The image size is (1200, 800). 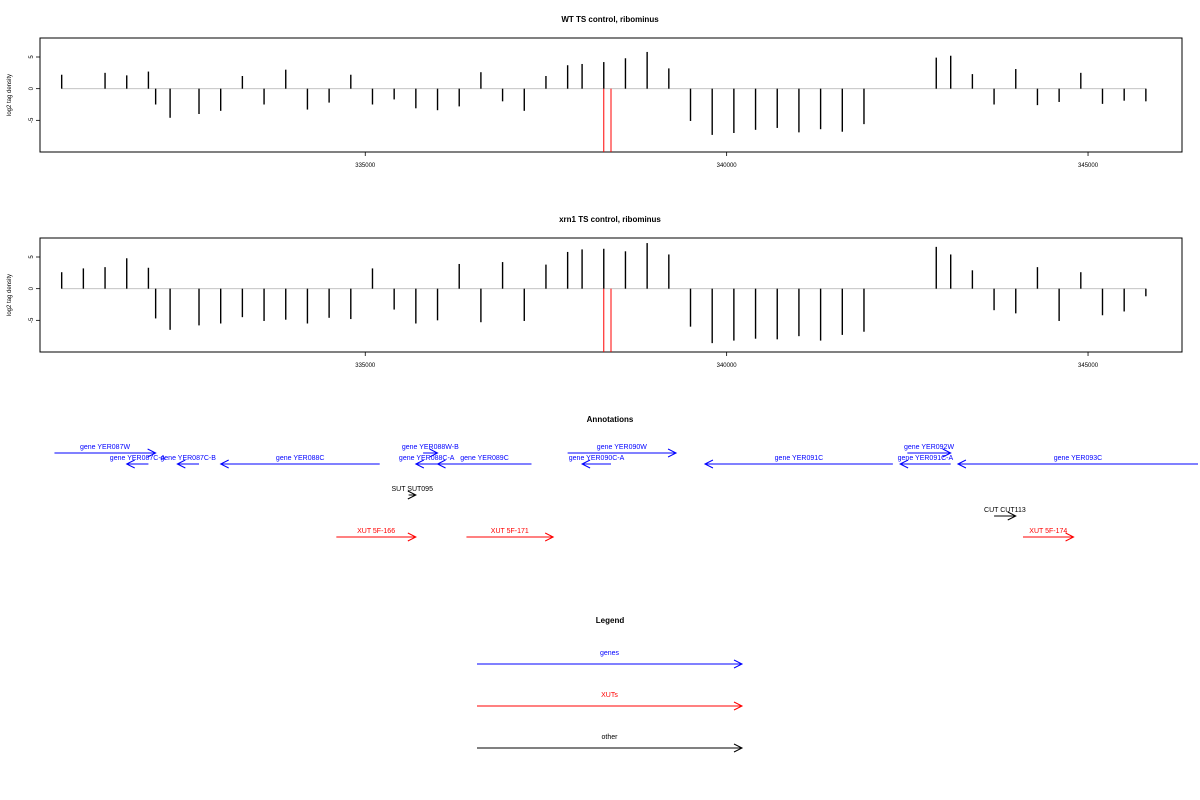 What do you see at coordinates (929, 447) in the screenshot?
I see `feature-label: gene YER092W` at bounding box center [929, 447].